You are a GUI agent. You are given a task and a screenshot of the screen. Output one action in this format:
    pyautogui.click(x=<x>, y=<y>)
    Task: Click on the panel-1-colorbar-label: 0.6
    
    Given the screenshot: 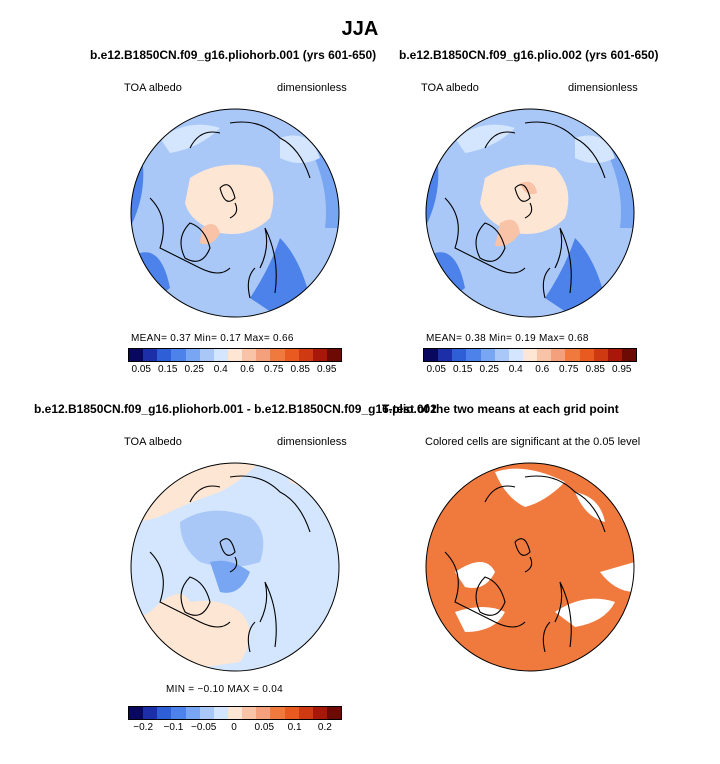 What is the action you would take?
    pyautogui.click(x=247, y=369)
    